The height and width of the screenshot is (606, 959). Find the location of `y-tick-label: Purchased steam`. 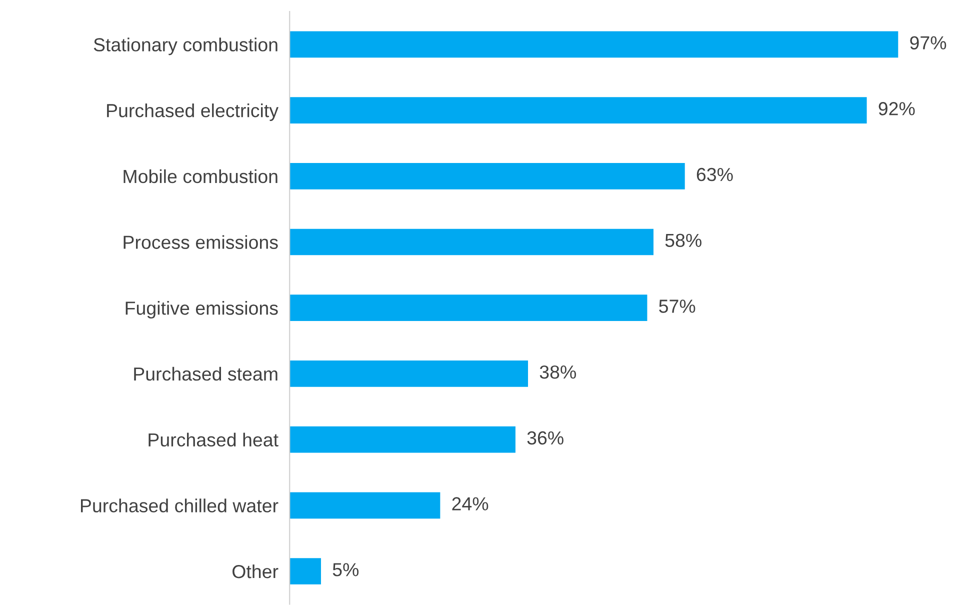

y-tick-label: Purchased steam is located at coordinates (206, 373).